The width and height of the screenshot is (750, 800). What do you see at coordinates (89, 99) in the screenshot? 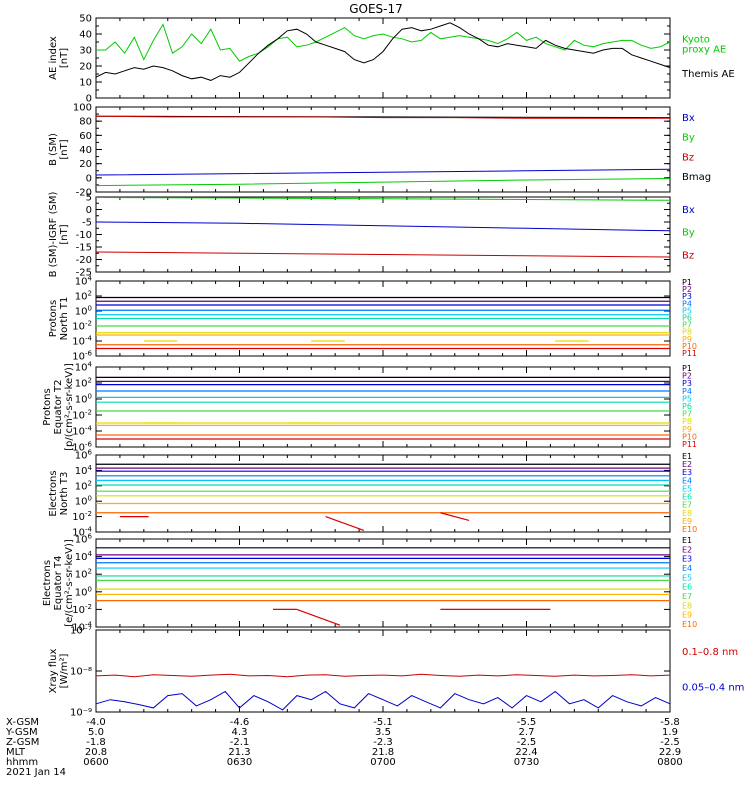
I see `y-tick-label: 0` at bounding box center [89, 99].